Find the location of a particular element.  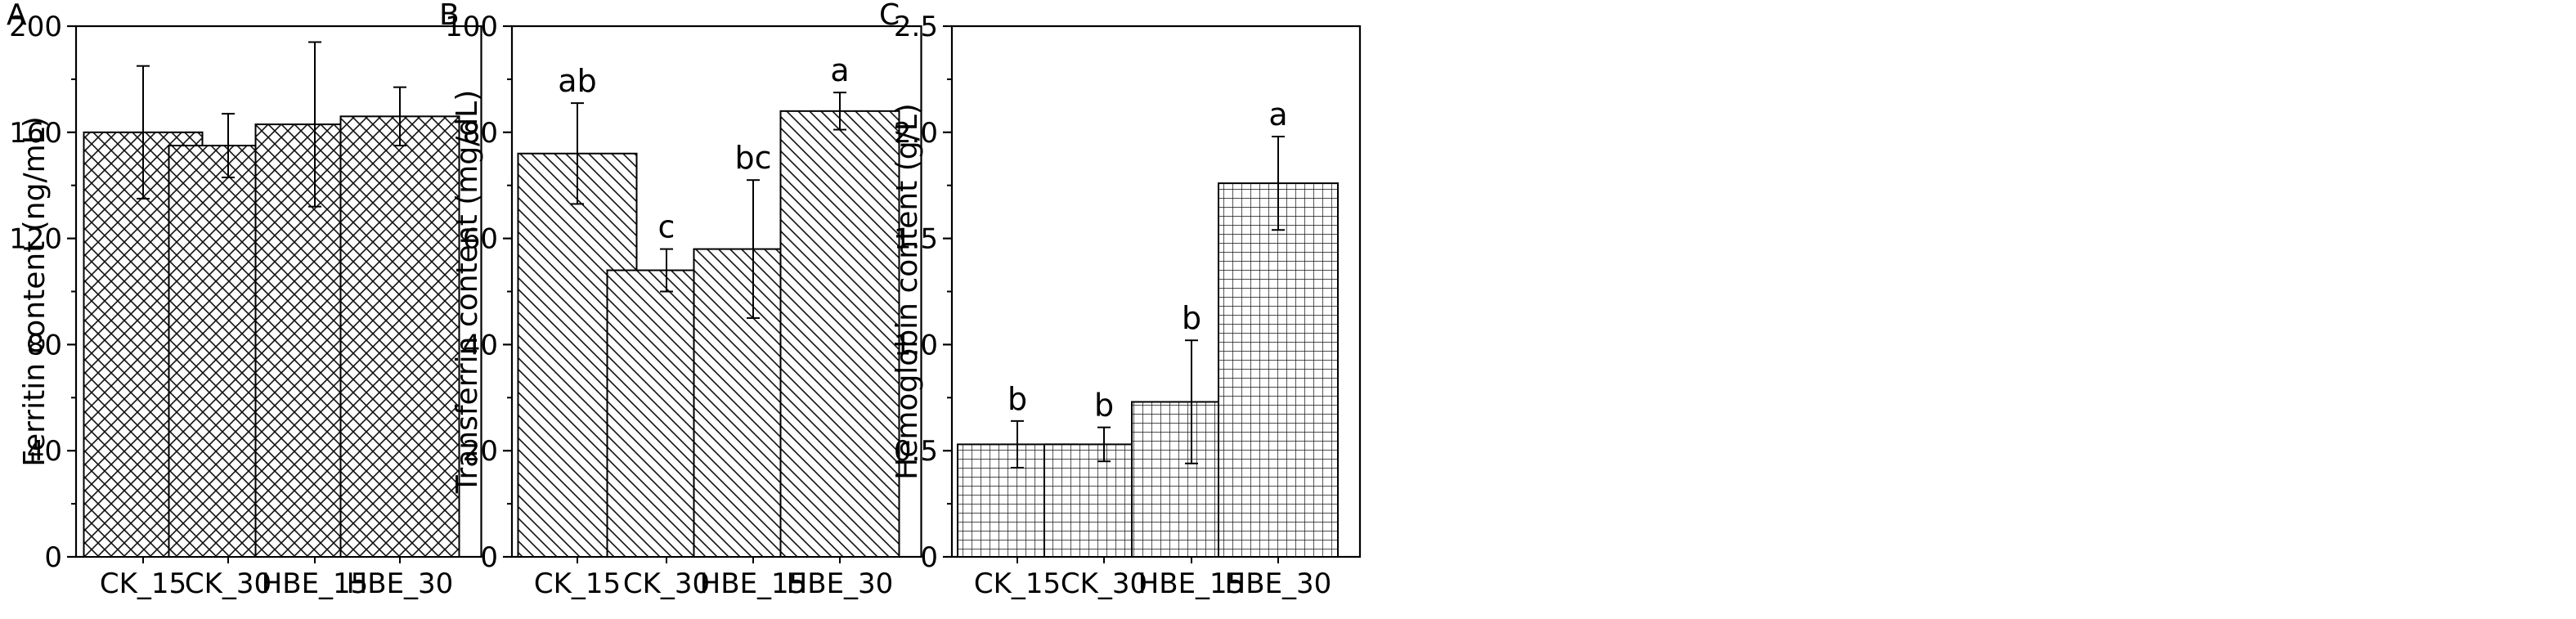

y-axis-title: Ferritin content (ng/mL) is located at coordinates (35, 291).